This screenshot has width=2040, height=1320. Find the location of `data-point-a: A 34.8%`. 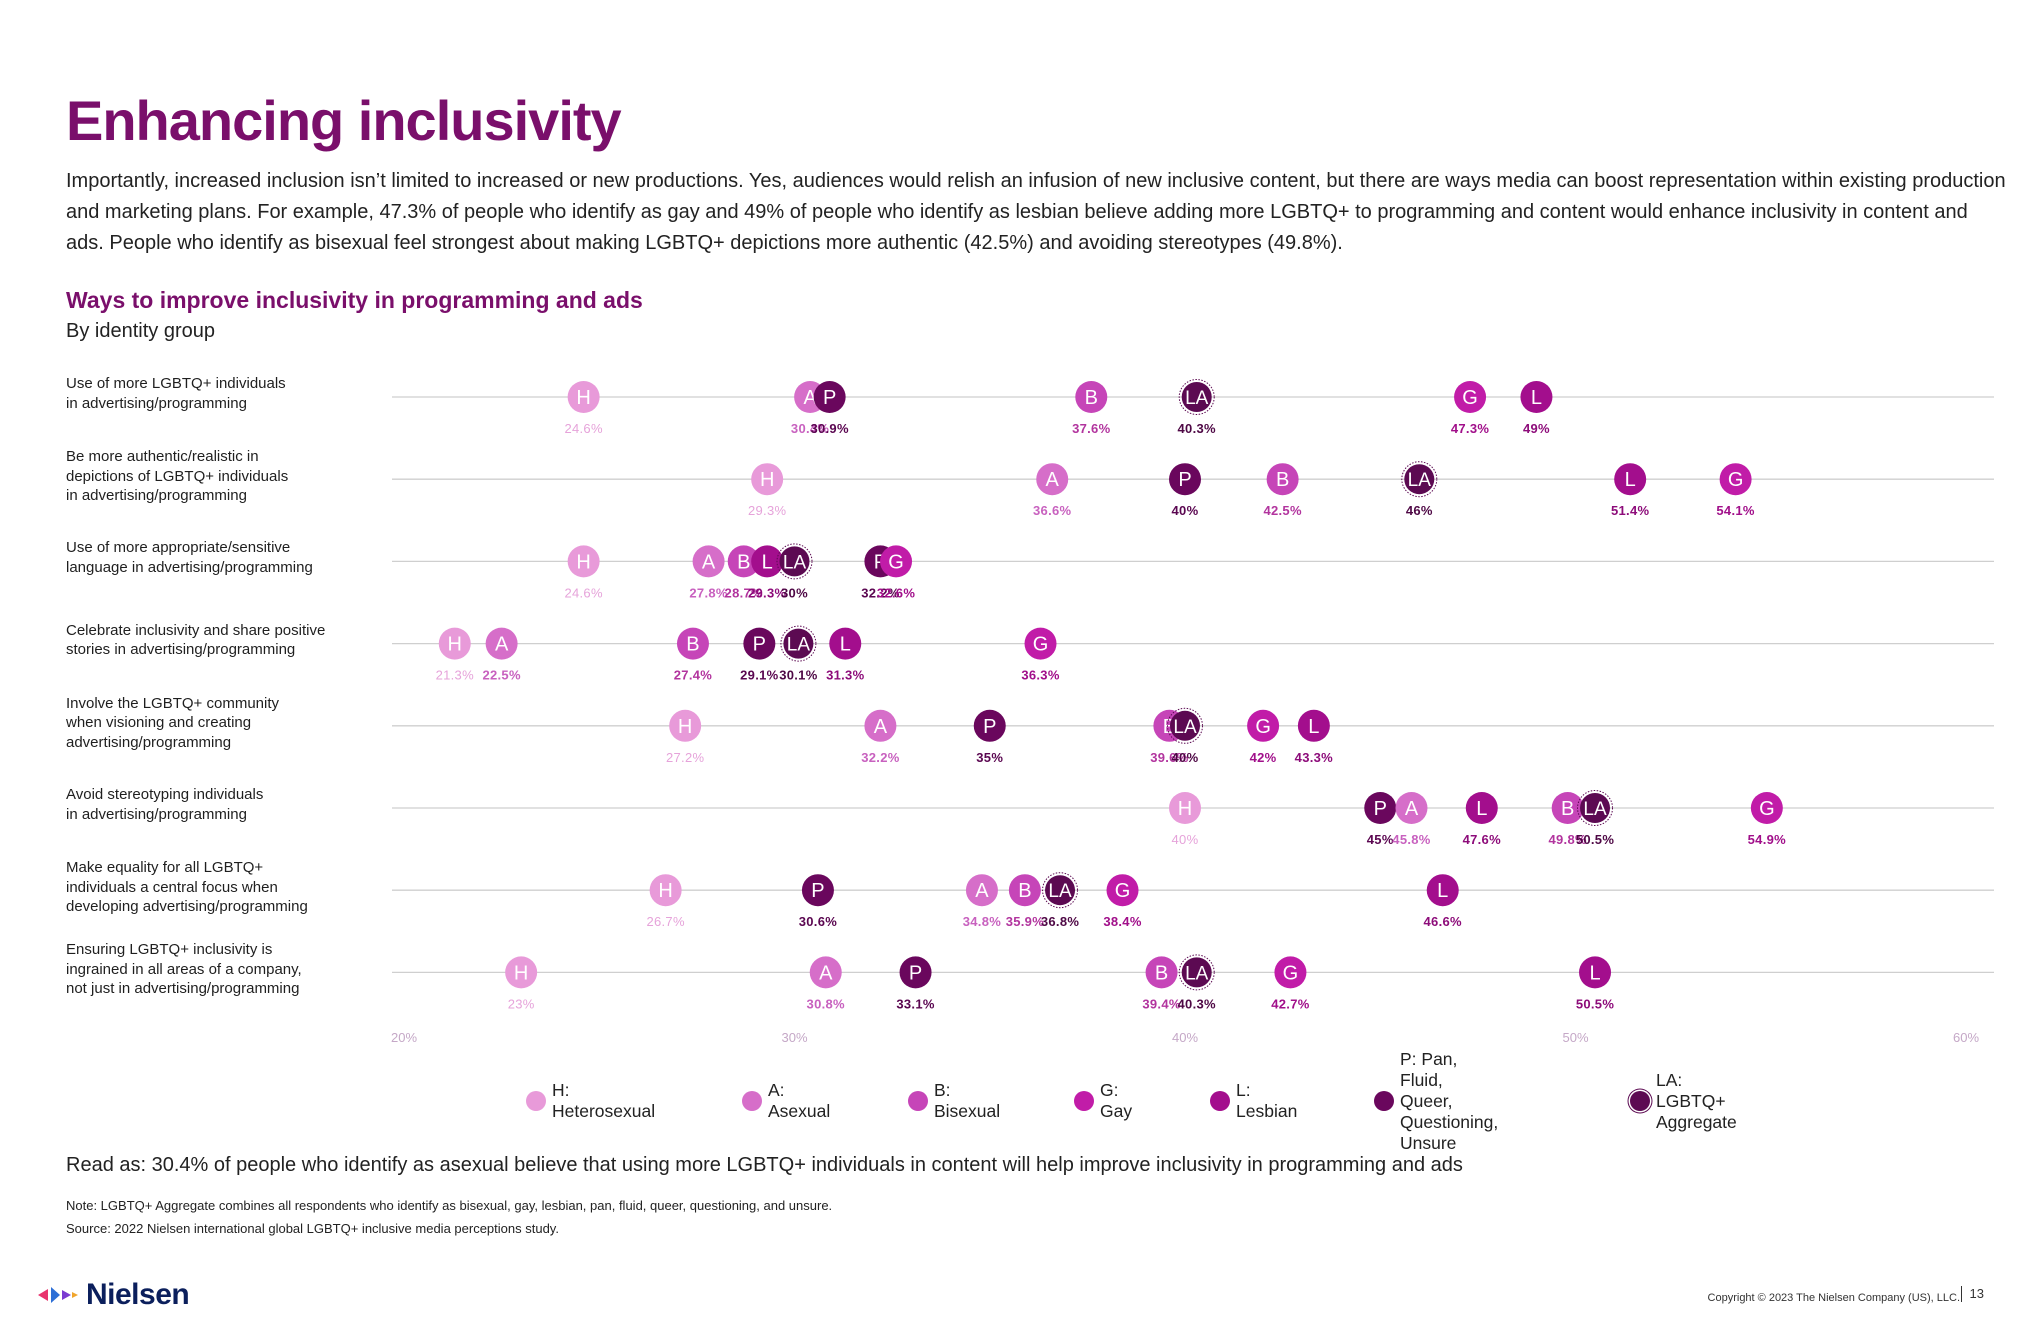

data-point-a: A 34.8% is located at coordinates (982, 901).